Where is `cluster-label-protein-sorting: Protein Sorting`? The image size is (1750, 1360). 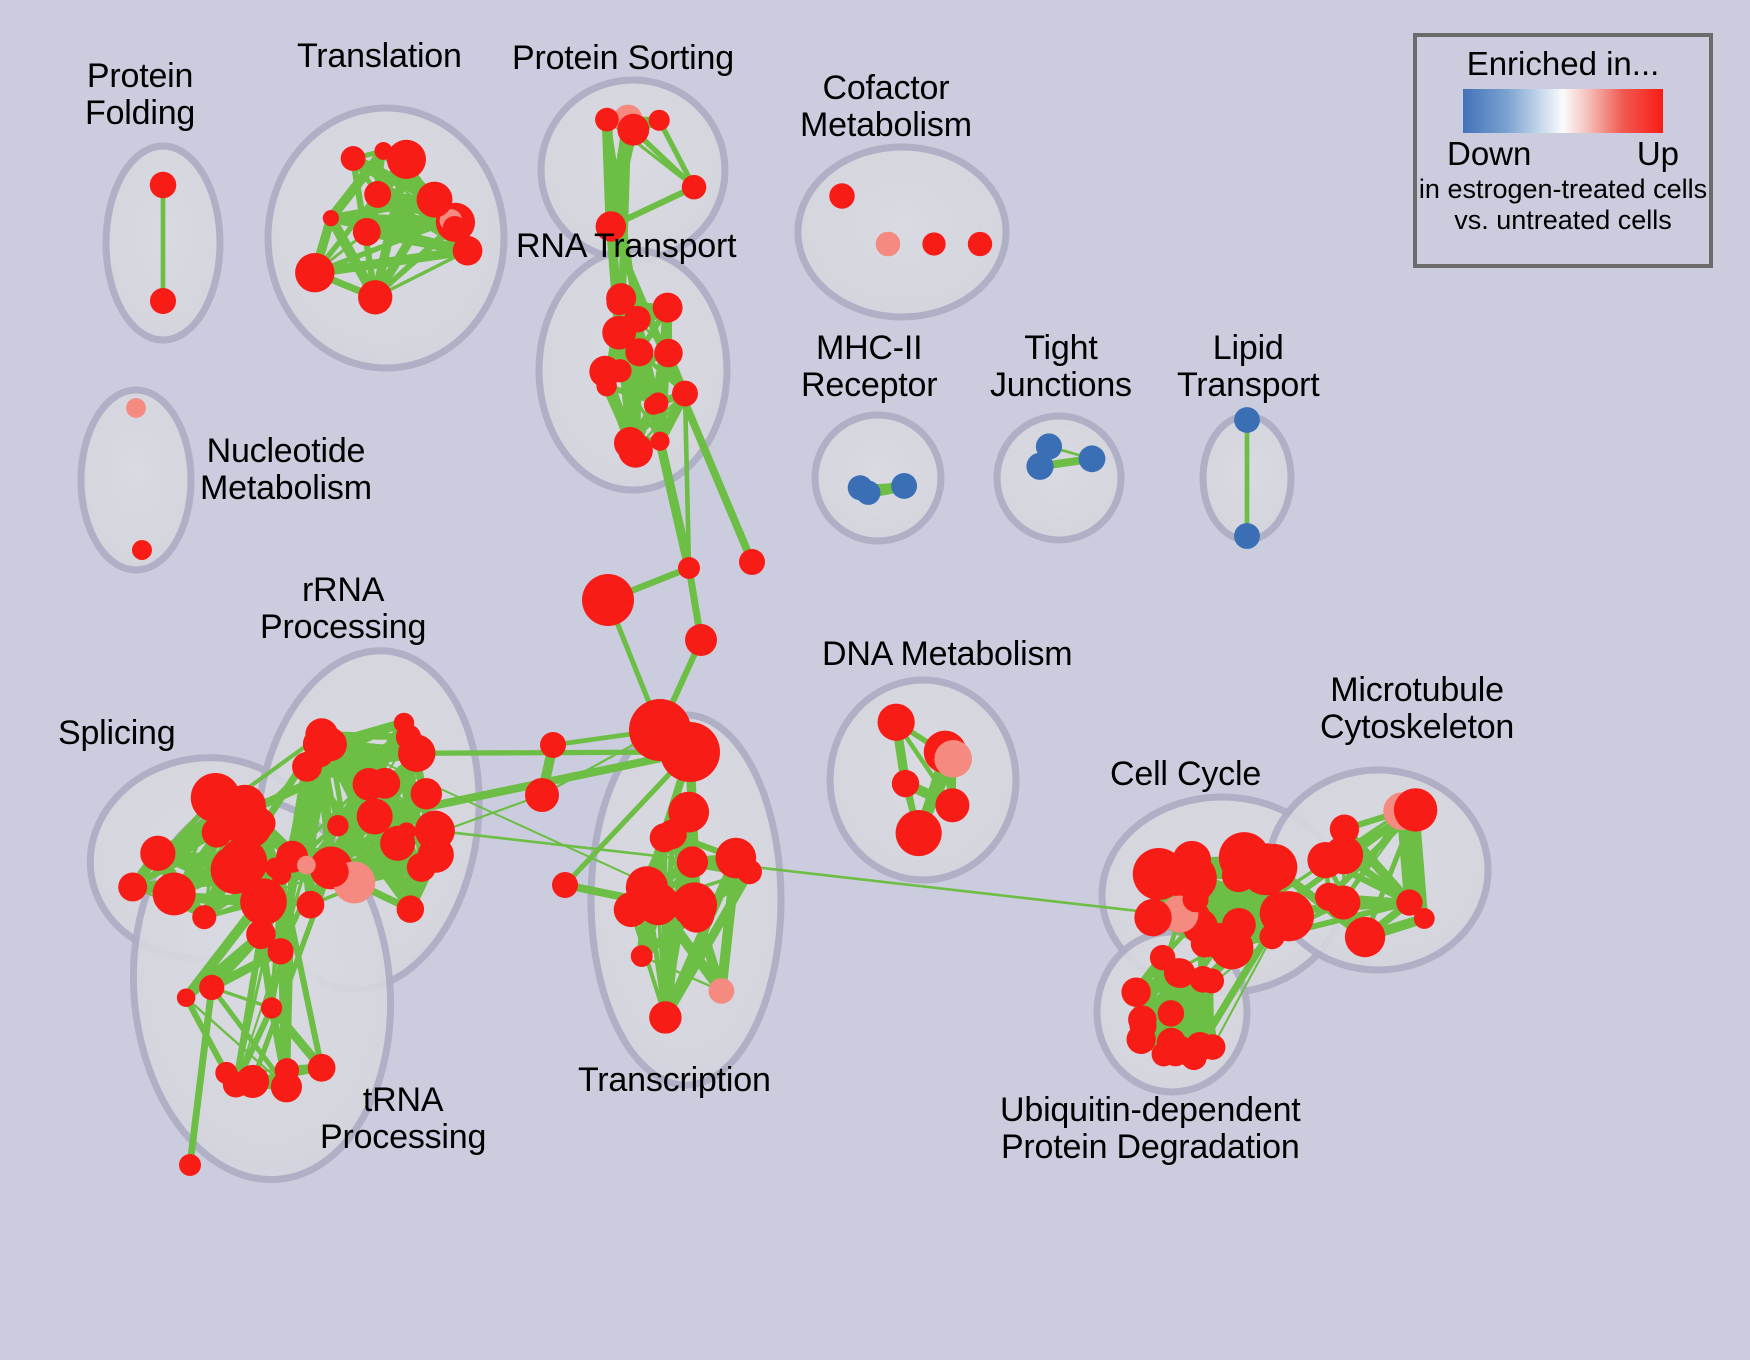 cluster-label-protein-sorting: Protein Sorting is located at coordinates (623, 58).